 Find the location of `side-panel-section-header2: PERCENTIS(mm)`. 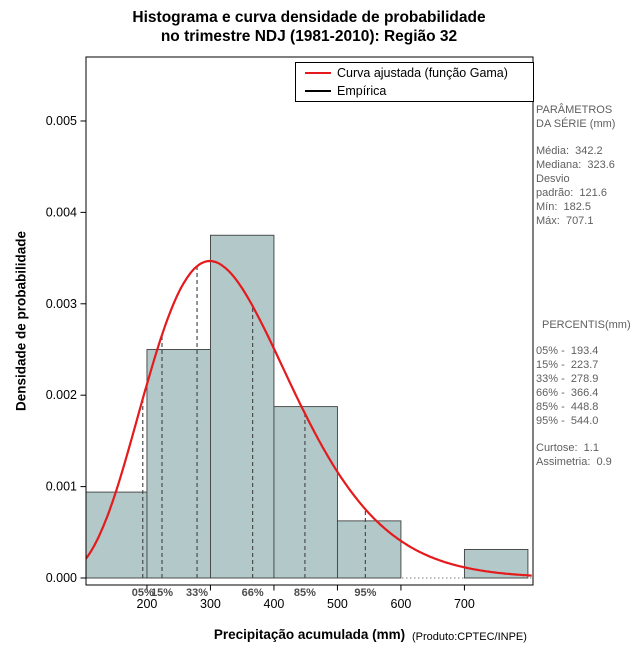

side-panel-section-header2: PERCENTIS(mm) is located at coordinates (587, 325).